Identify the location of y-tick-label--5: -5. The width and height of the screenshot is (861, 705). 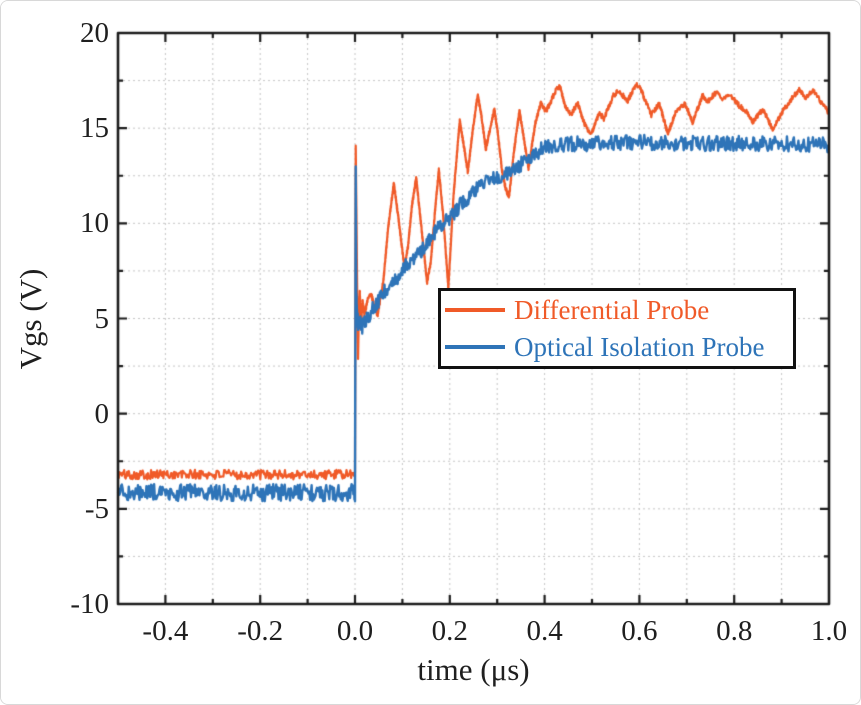
(96, 508).